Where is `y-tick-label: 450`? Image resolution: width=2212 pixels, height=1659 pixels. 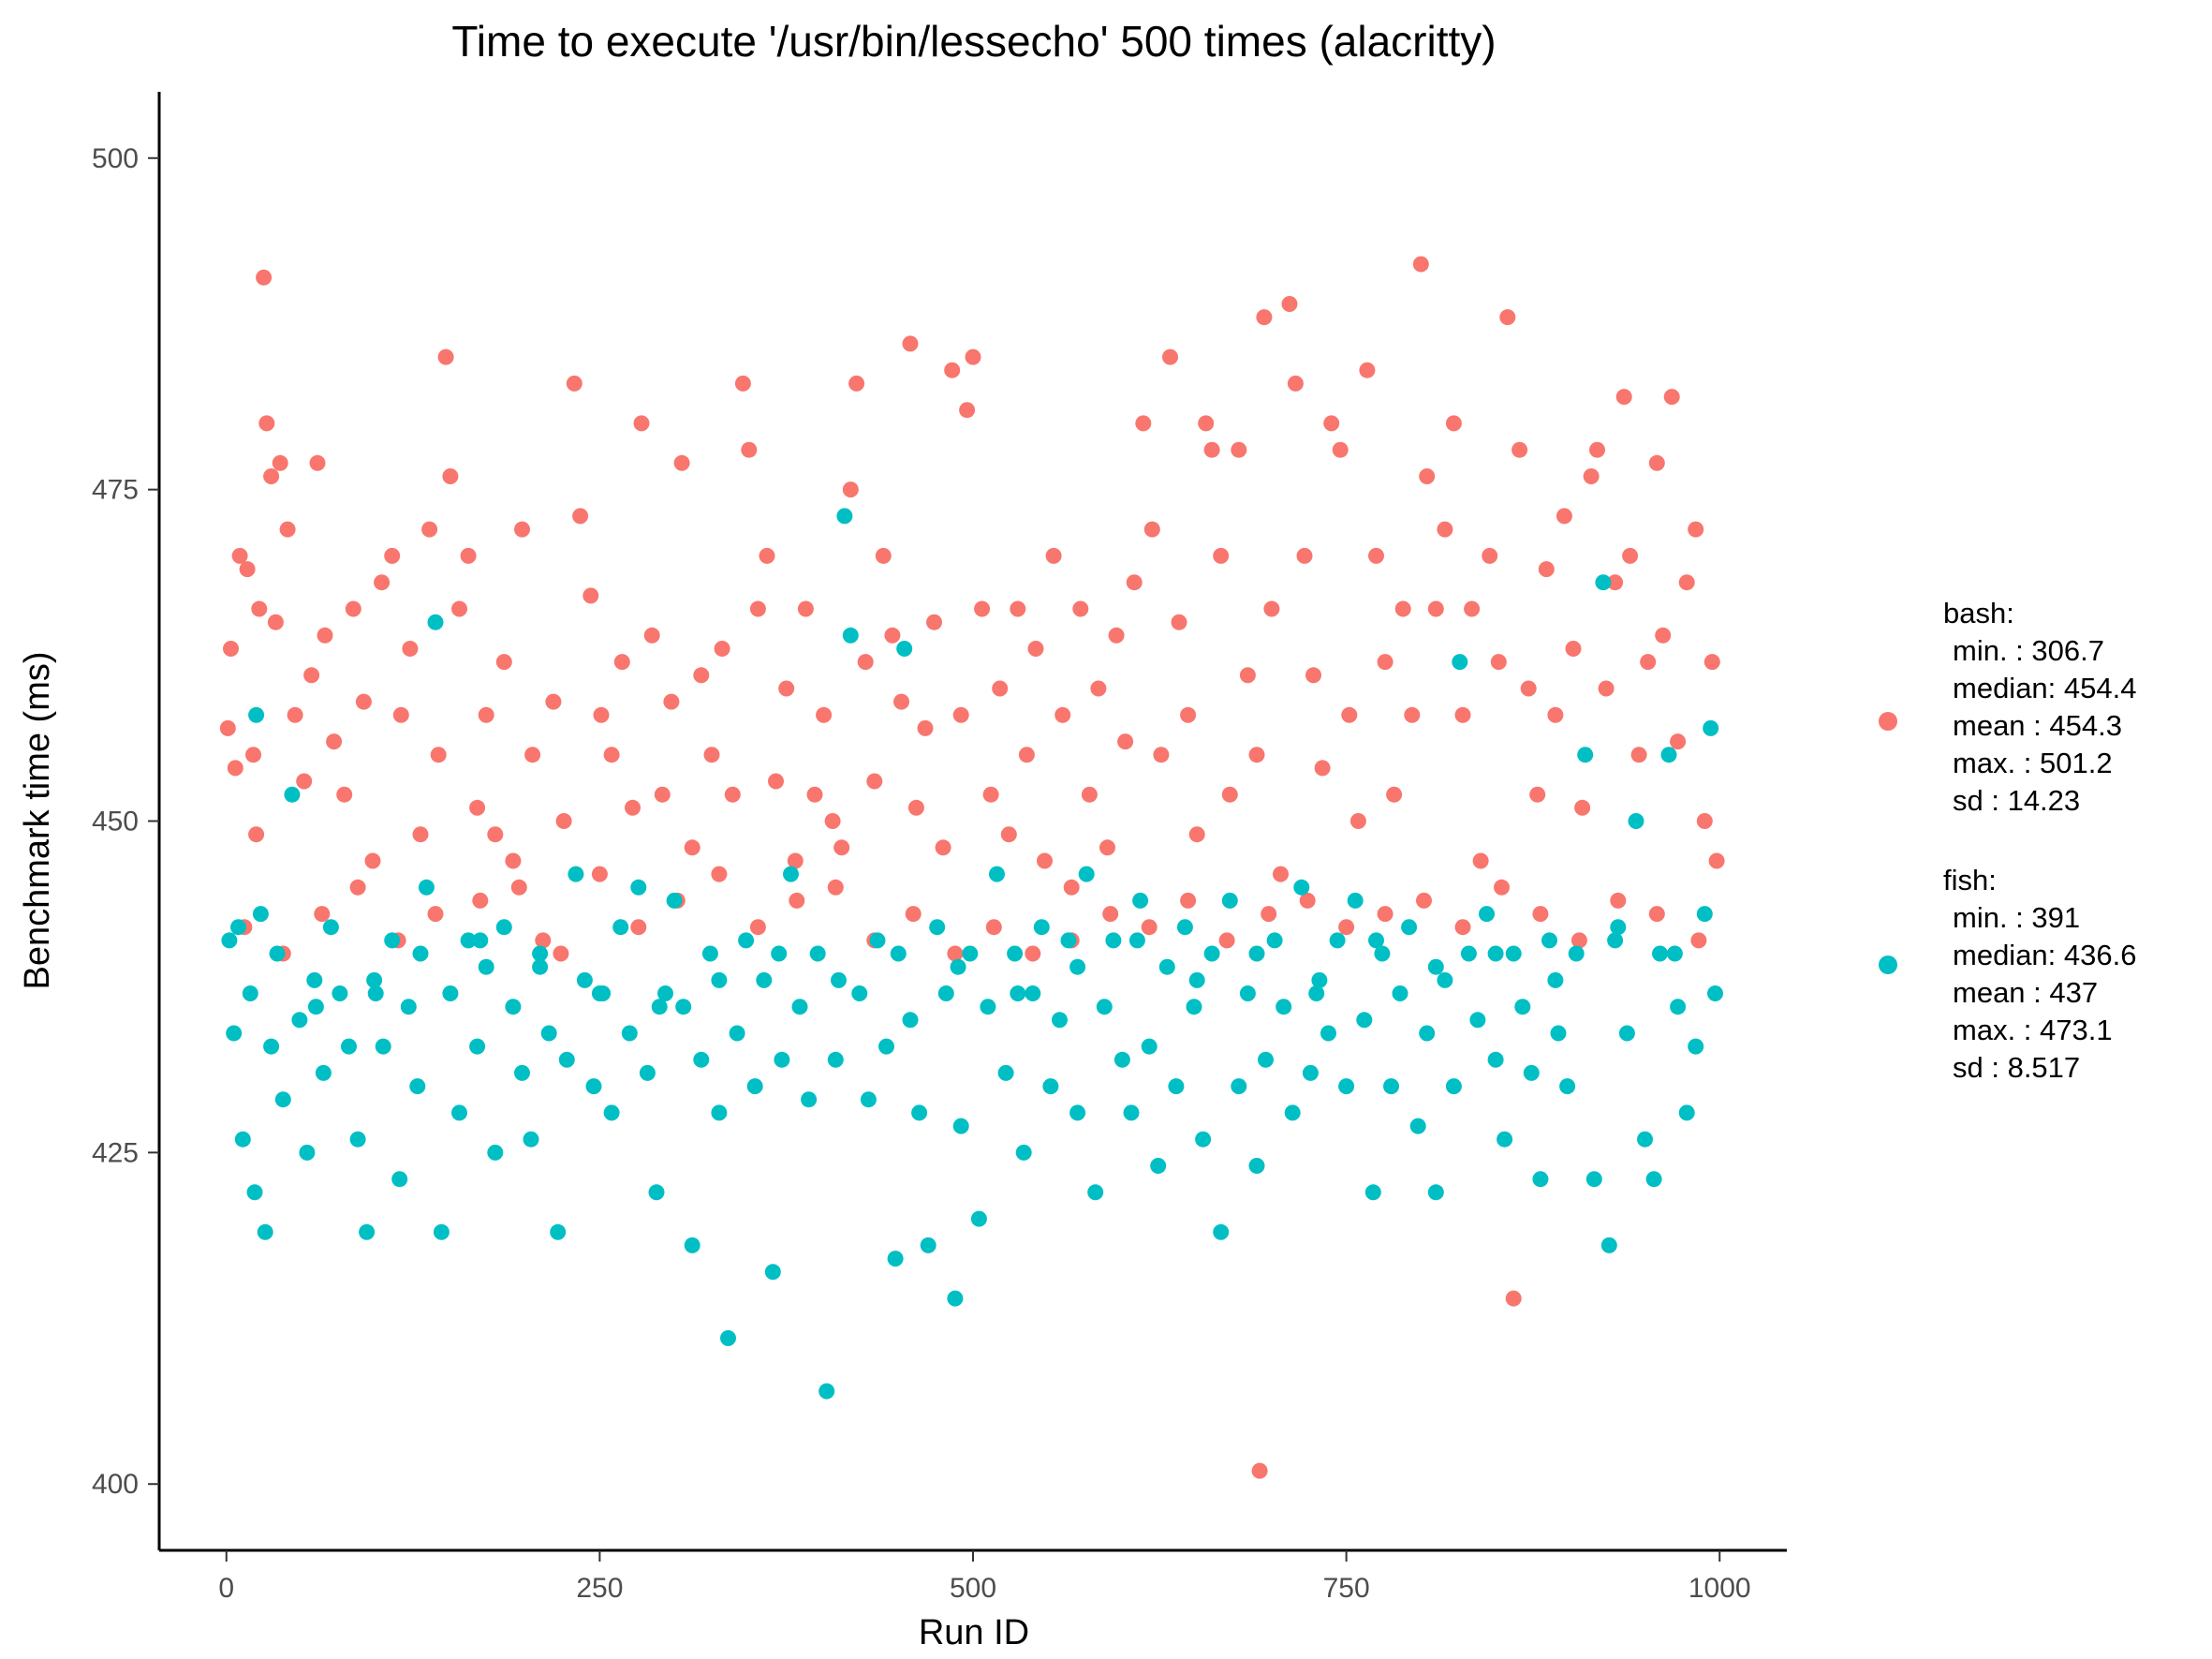
y-tick-label: 450 is located at coordinates (115, 822).